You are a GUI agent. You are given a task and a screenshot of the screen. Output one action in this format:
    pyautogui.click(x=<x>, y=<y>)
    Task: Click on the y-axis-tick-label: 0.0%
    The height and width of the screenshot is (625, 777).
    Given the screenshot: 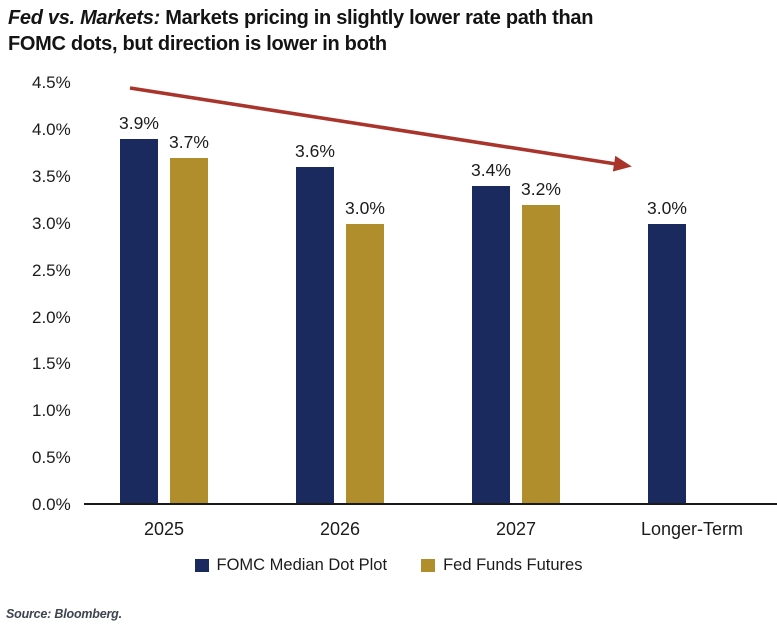 What is the action you would take?
    pyautogui.click(x=51, y=504)
    